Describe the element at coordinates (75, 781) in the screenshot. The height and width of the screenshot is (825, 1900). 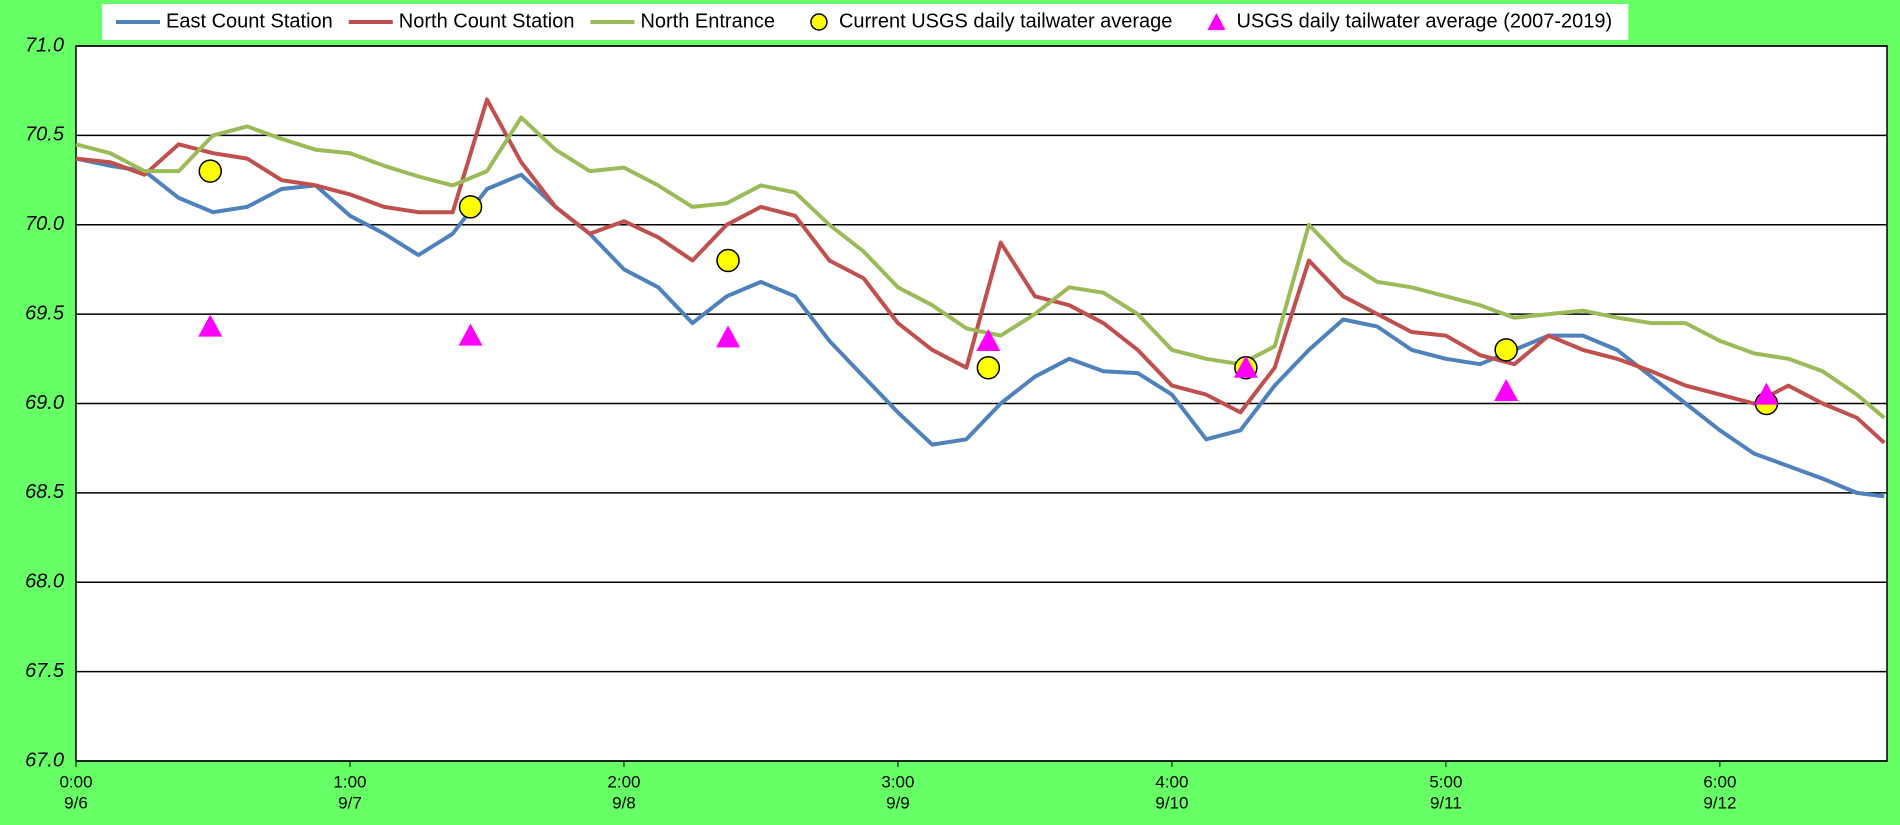
I see `x-tick-label: 0:00` at that location.